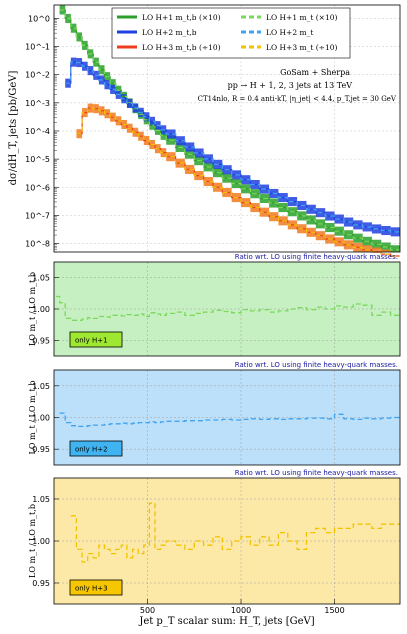 The width and height of the screenshot is (407, 634). What do you see at coordinates (241, 610) in the screenshot?
I see `x-tick-label: 1000` at bounding box center [241, 610].